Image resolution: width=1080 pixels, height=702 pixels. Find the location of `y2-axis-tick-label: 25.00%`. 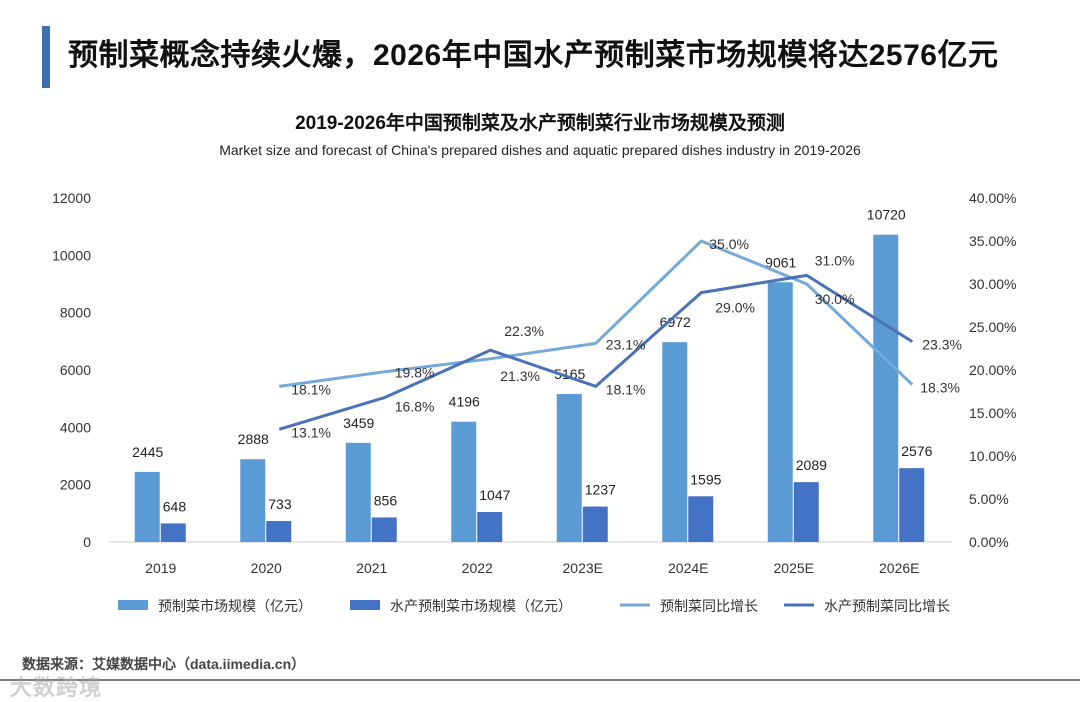

y2-axis-tick-label: 25.00% is located at coordinates (992, 327).